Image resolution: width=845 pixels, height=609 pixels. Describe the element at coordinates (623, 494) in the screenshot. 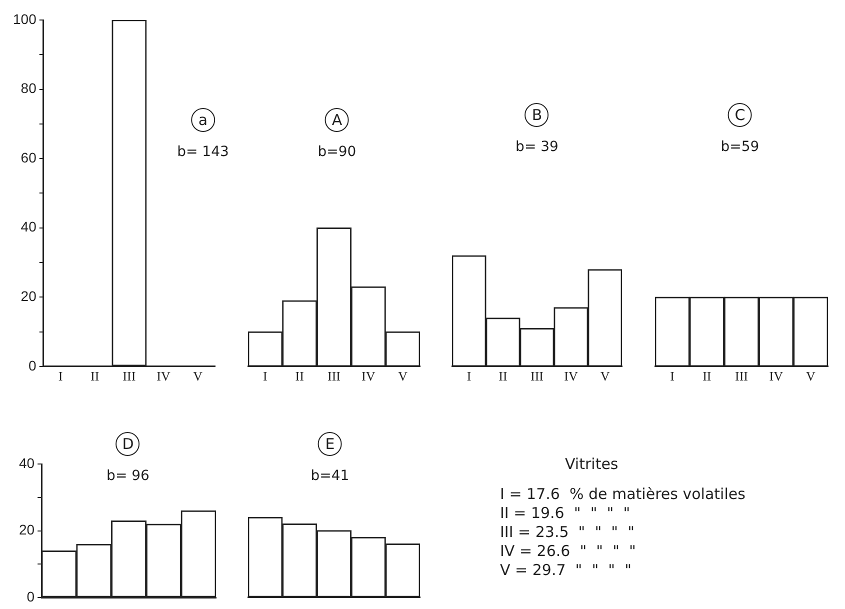

I see `text: I = 17.6 % de matières volatiles` at that location.